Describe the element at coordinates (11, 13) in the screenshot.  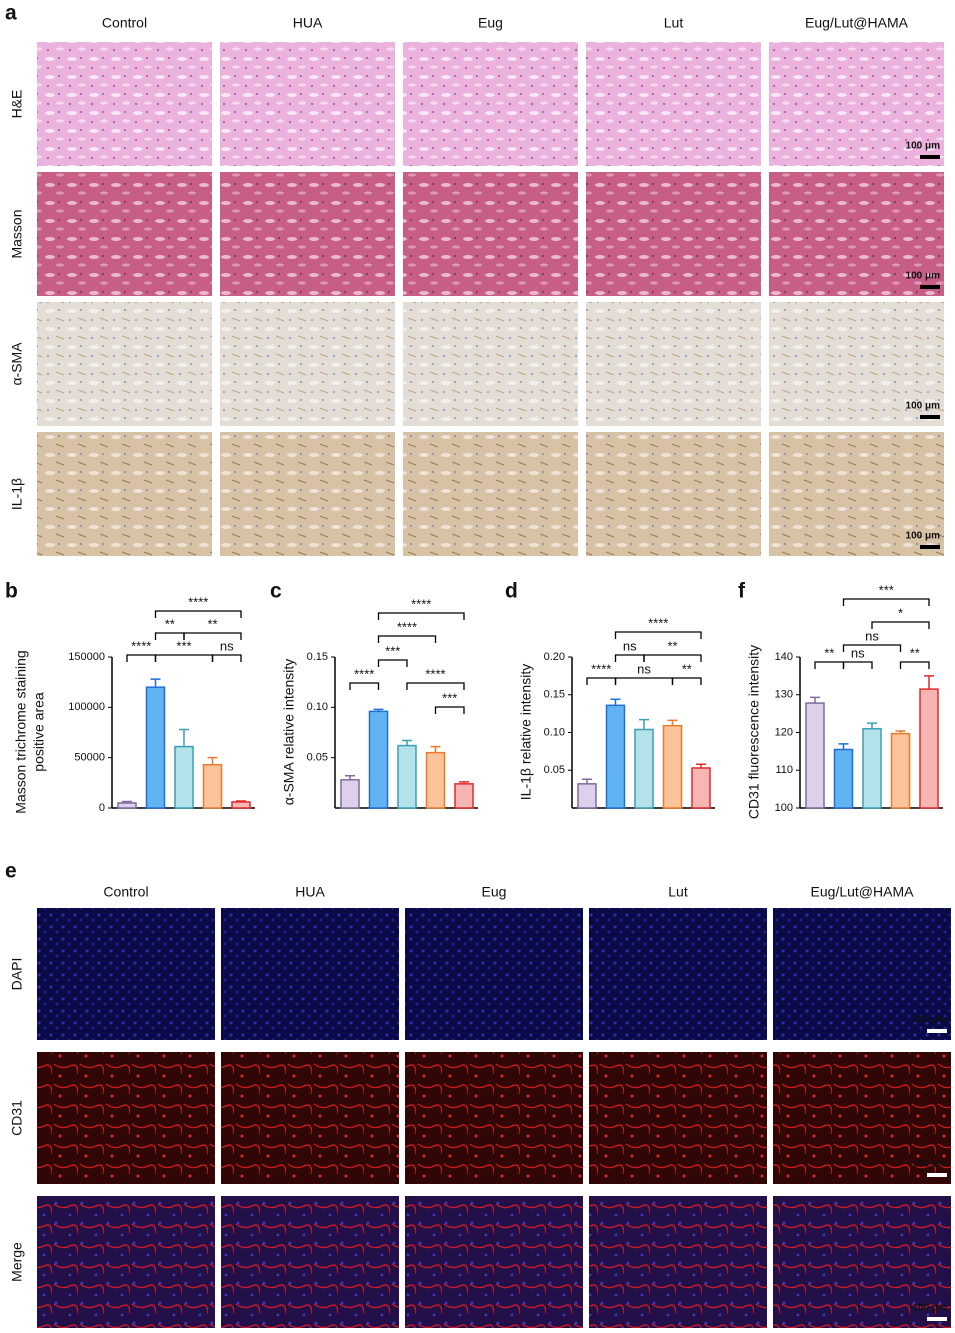
I see `panel-label: a` at that location.